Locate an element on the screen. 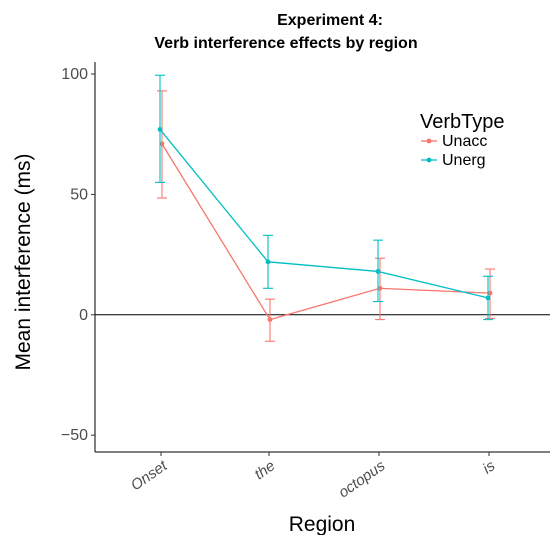 The image size is (550, 535). x-tick-label: the is located at coordinates (264, 470).